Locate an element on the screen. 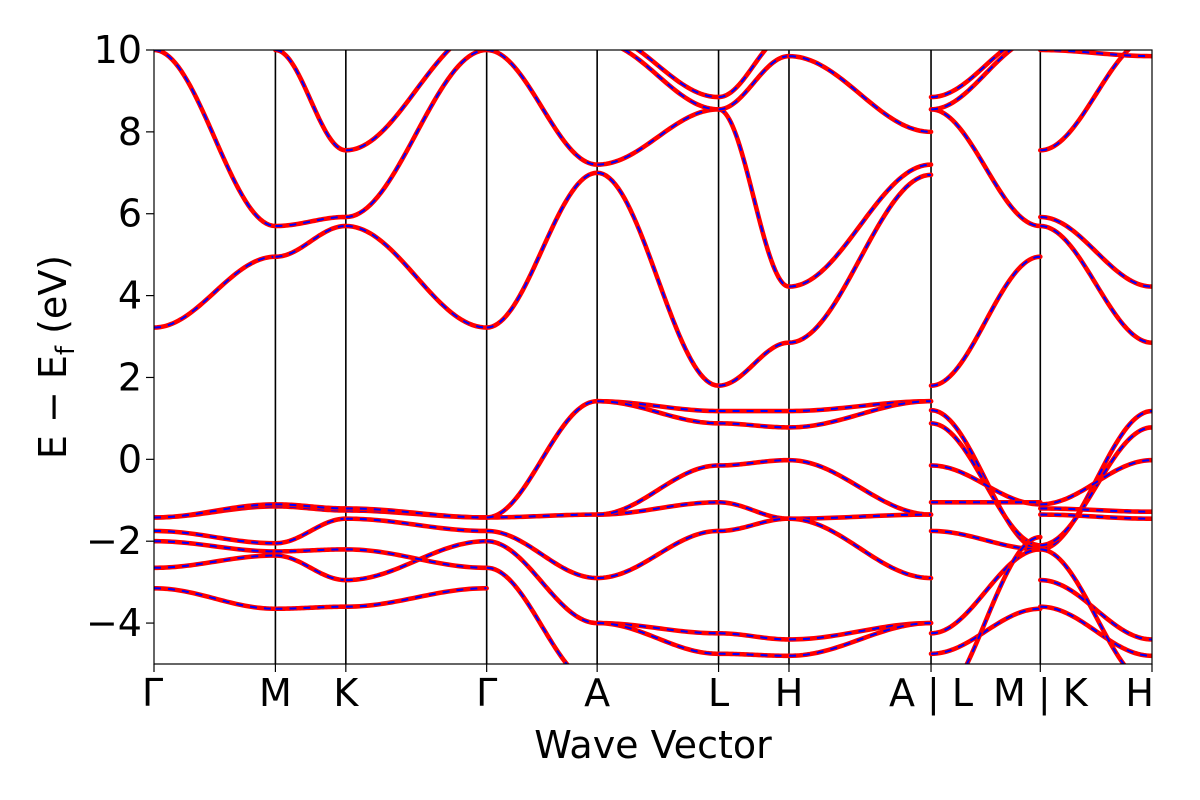 Image resolution: width=1200 pixels, height=800 pixels. x-tick-label: L is located at coordinates (718, 693).